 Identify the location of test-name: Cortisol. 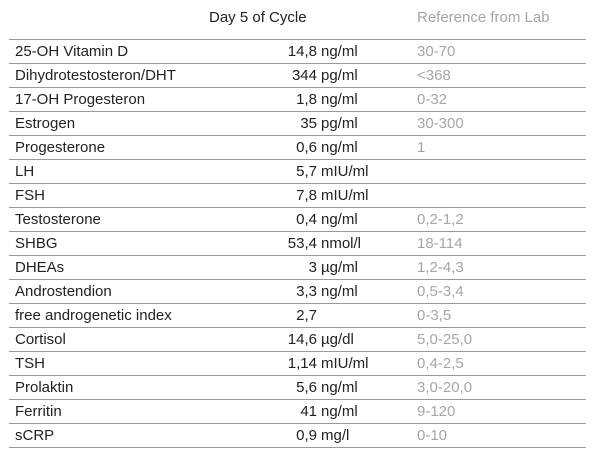
(40, 339).